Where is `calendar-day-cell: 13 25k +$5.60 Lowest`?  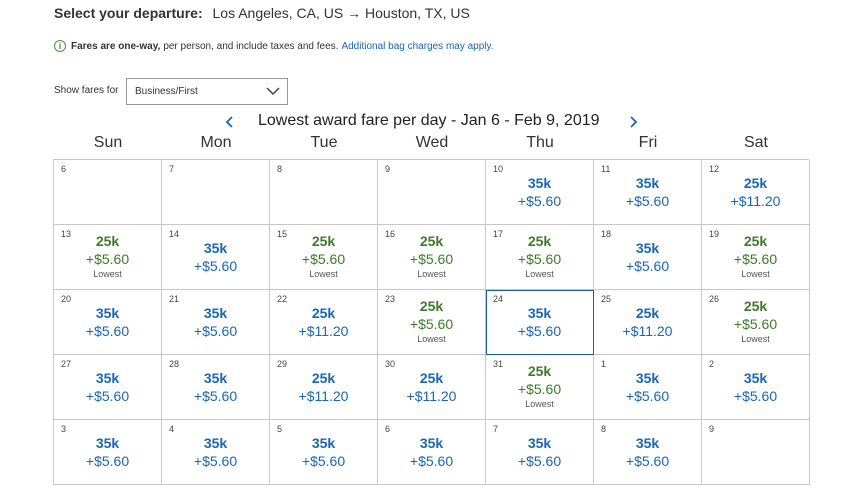 calendar-day-cell: 13 25k +$5.60 Lowest is located at coordinates (108, 257).